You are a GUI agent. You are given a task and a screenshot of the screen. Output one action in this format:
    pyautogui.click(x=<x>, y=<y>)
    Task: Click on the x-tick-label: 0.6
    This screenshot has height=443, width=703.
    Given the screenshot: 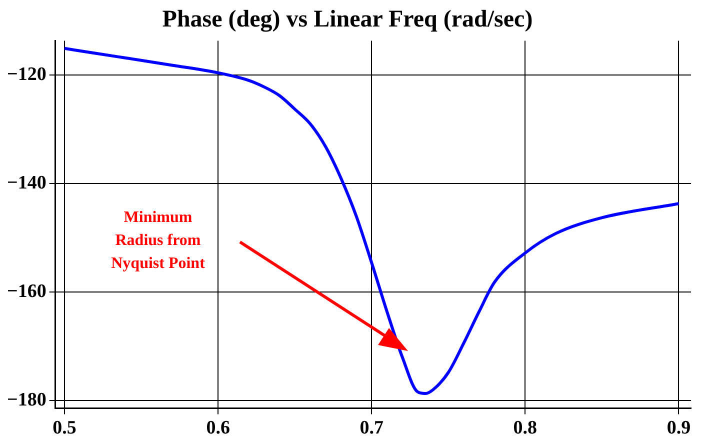 What is the action you would take?
    pyautogui.click(x=218, y=428)
    